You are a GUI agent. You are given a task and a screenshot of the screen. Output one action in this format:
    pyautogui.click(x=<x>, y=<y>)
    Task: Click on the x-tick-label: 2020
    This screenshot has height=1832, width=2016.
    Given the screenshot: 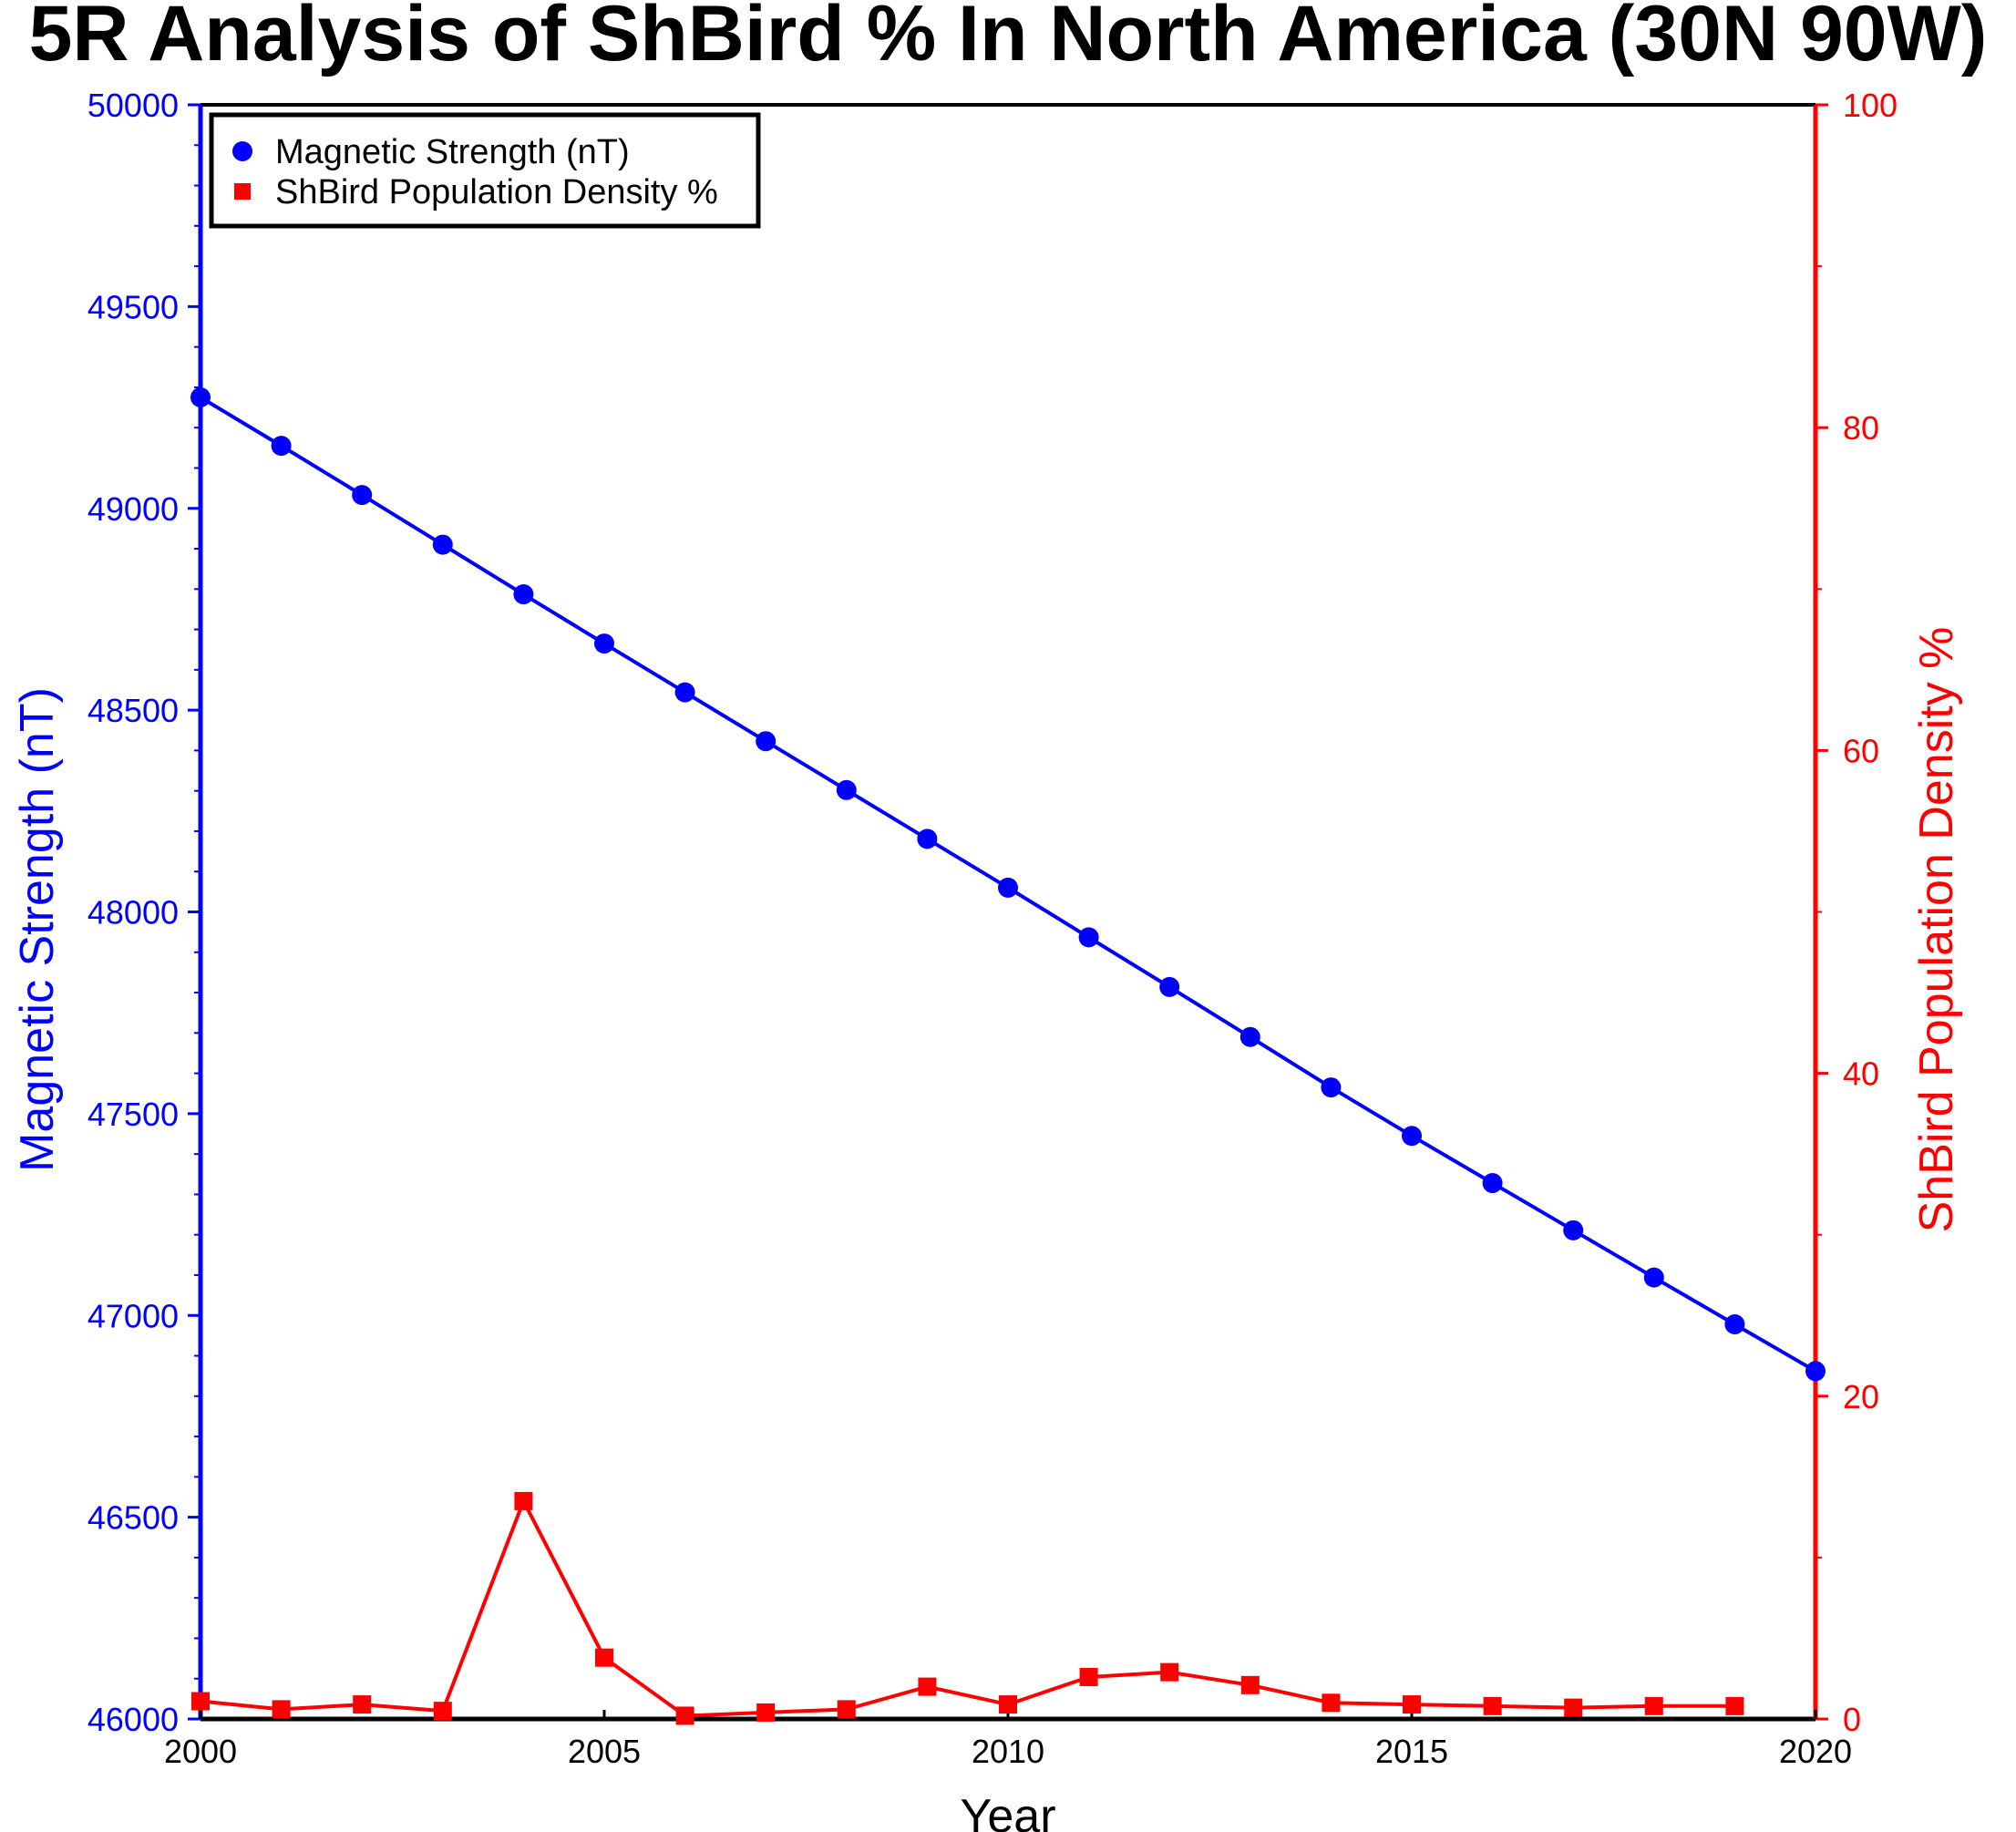 What is the action you would take?
    pyautogui.click(x=1815, y=1751)
    